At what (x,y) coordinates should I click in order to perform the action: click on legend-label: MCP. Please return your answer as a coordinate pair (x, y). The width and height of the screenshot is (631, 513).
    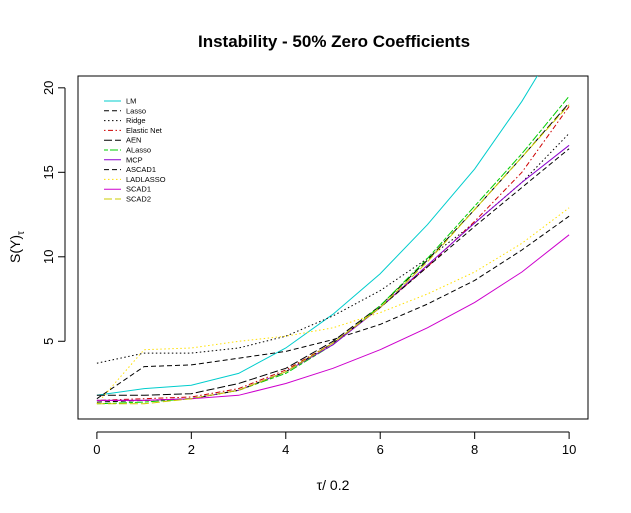
    Looking at the image, I should click on (134, 159).